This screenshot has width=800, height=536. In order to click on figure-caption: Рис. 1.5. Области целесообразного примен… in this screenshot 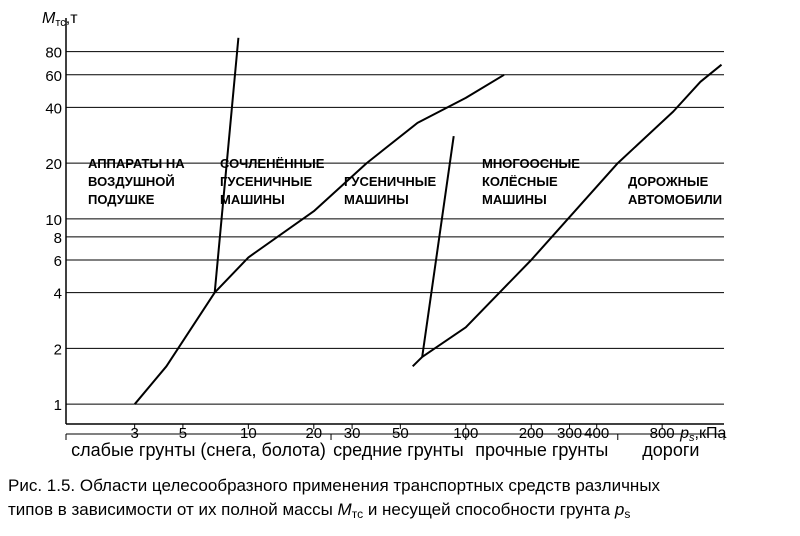, I will do `click(403, 500)`.